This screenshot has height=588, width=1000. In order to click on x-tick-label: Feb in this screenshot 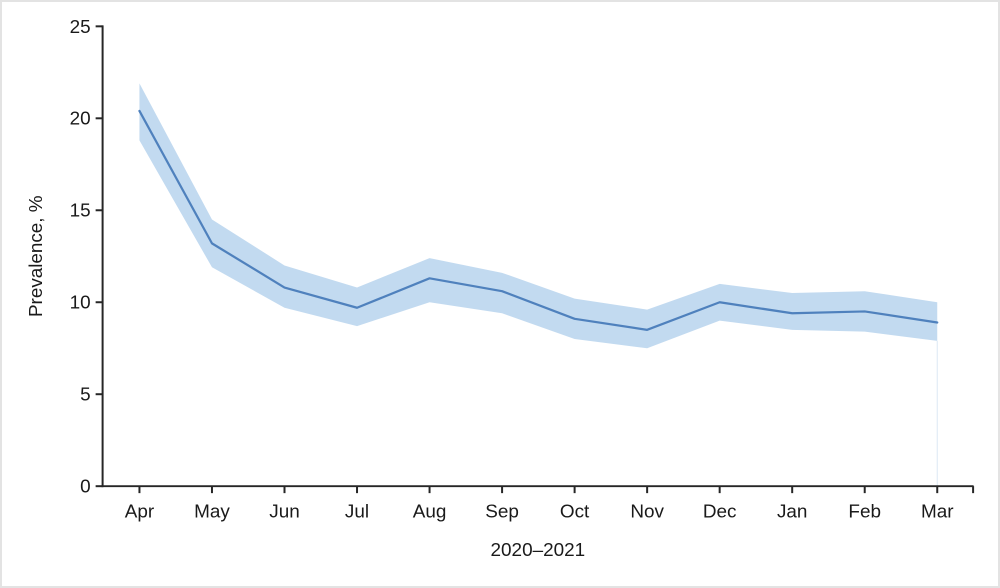, I will do `click(864, 511)`.